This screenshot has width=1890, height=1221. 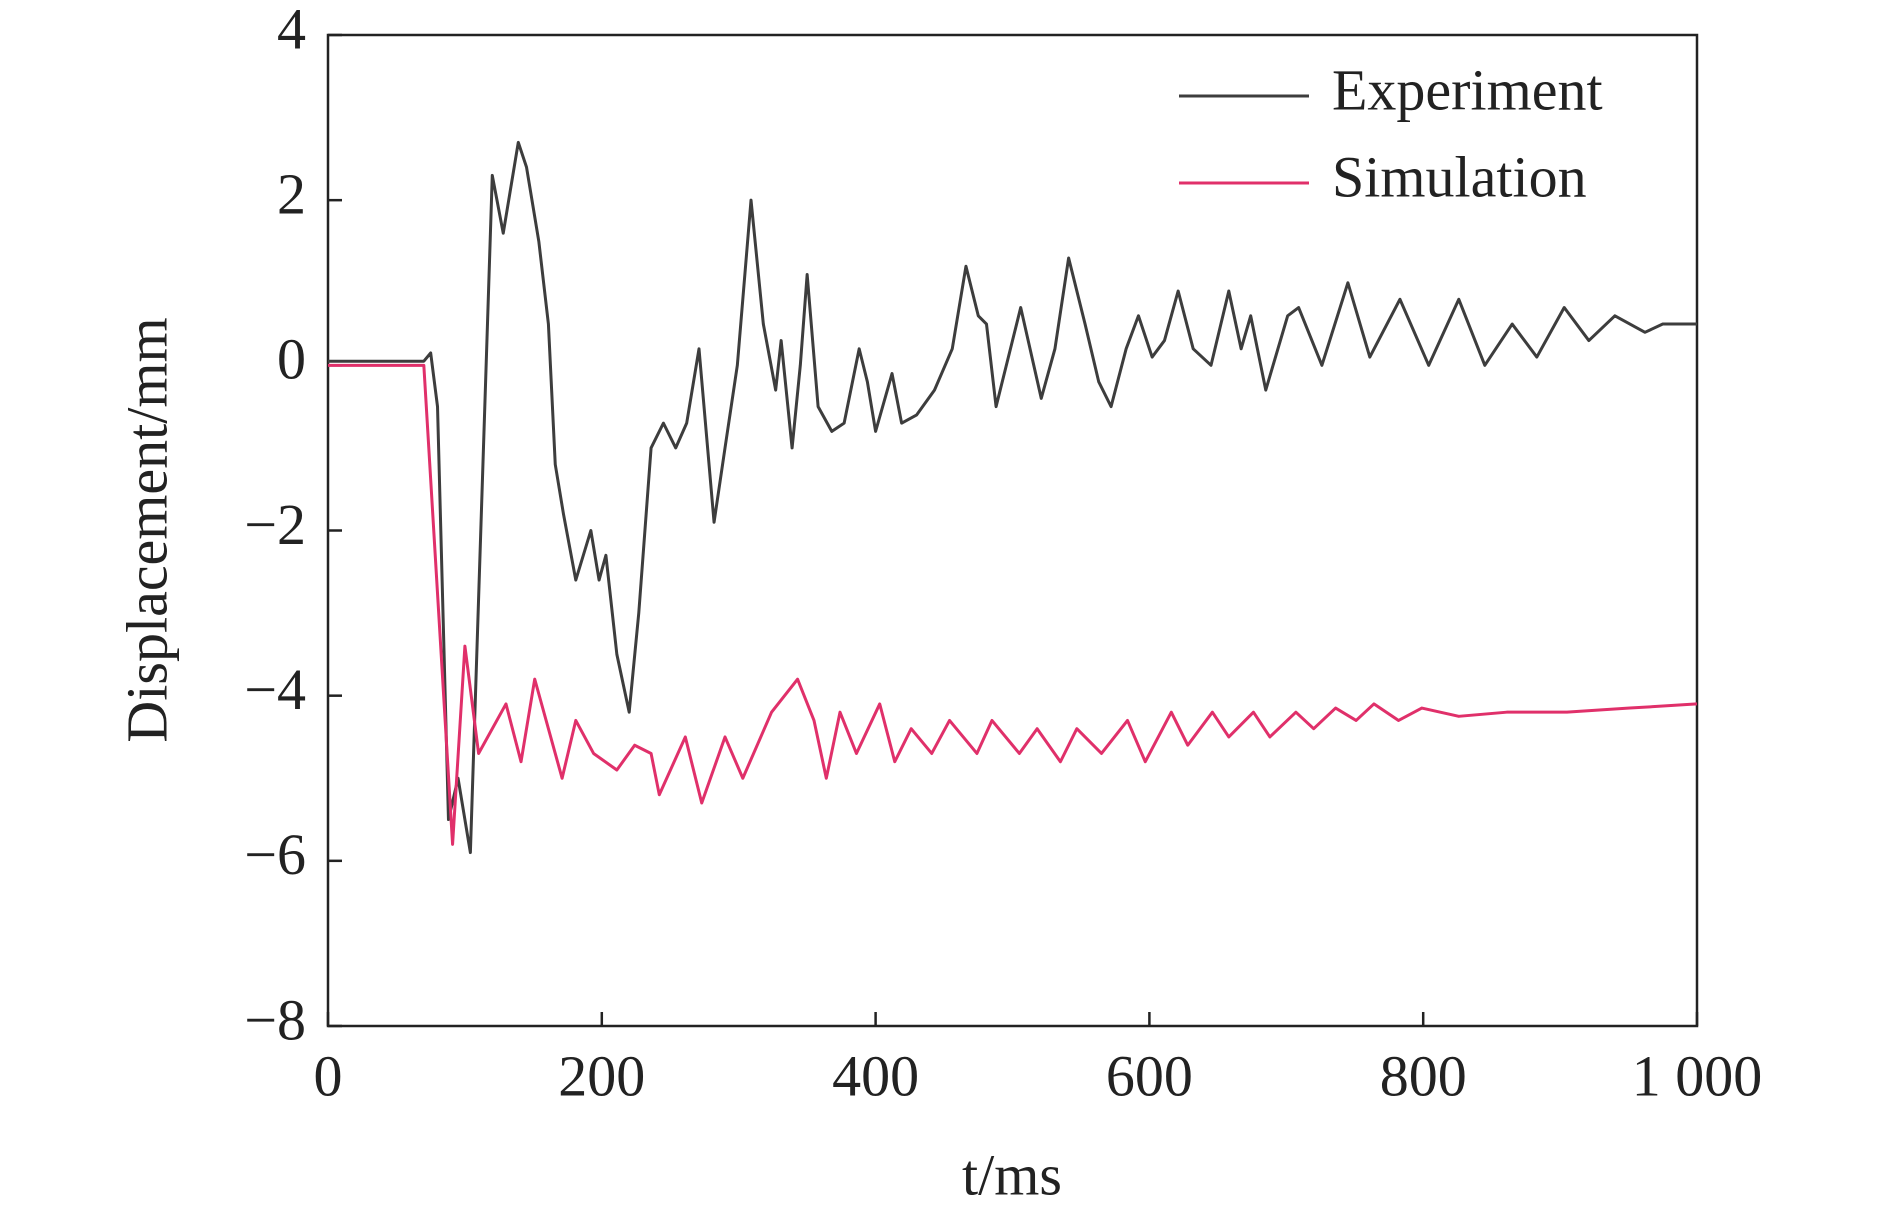 What do you see at coordinates (275, 524) in the screenshot?
I see `y-tick-label: −2` at bounding box center [275, 524].